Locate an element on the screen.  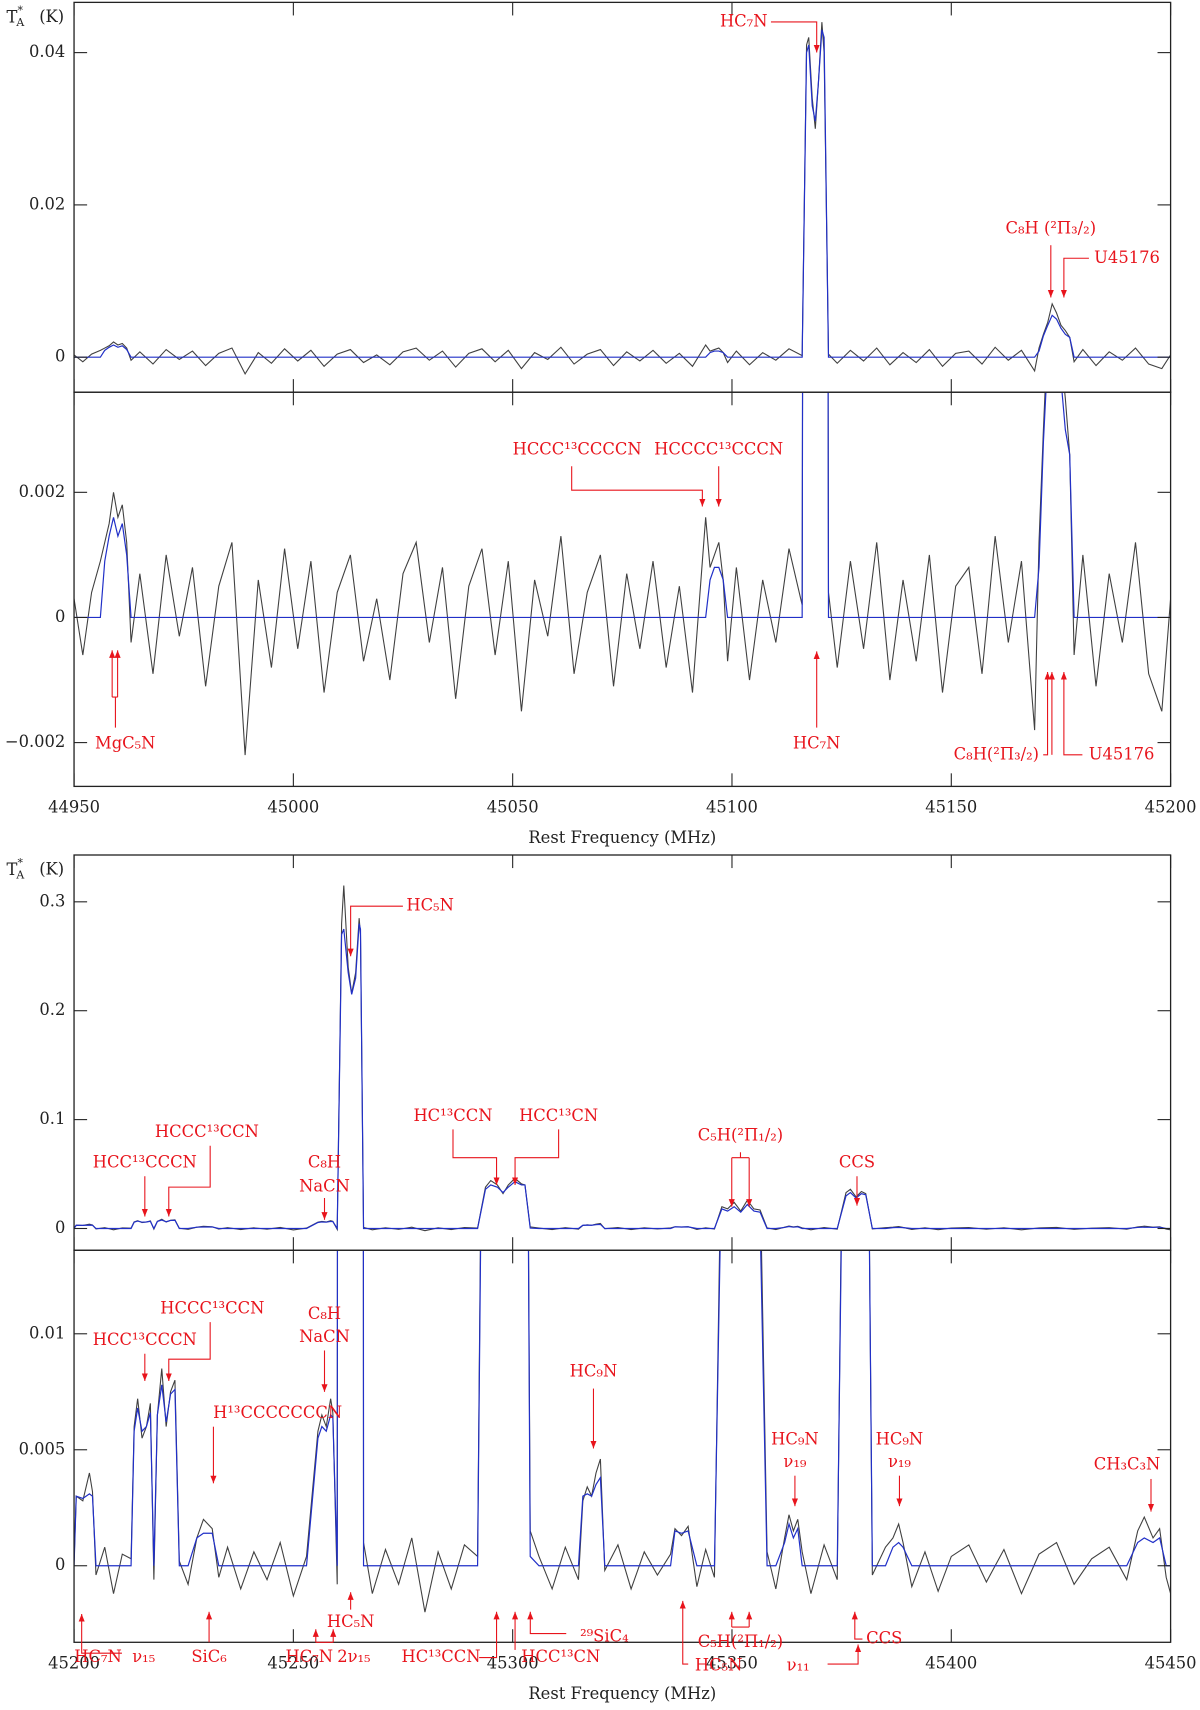
x-tick-label: 45450 is located at coordinates (1171, 1663).